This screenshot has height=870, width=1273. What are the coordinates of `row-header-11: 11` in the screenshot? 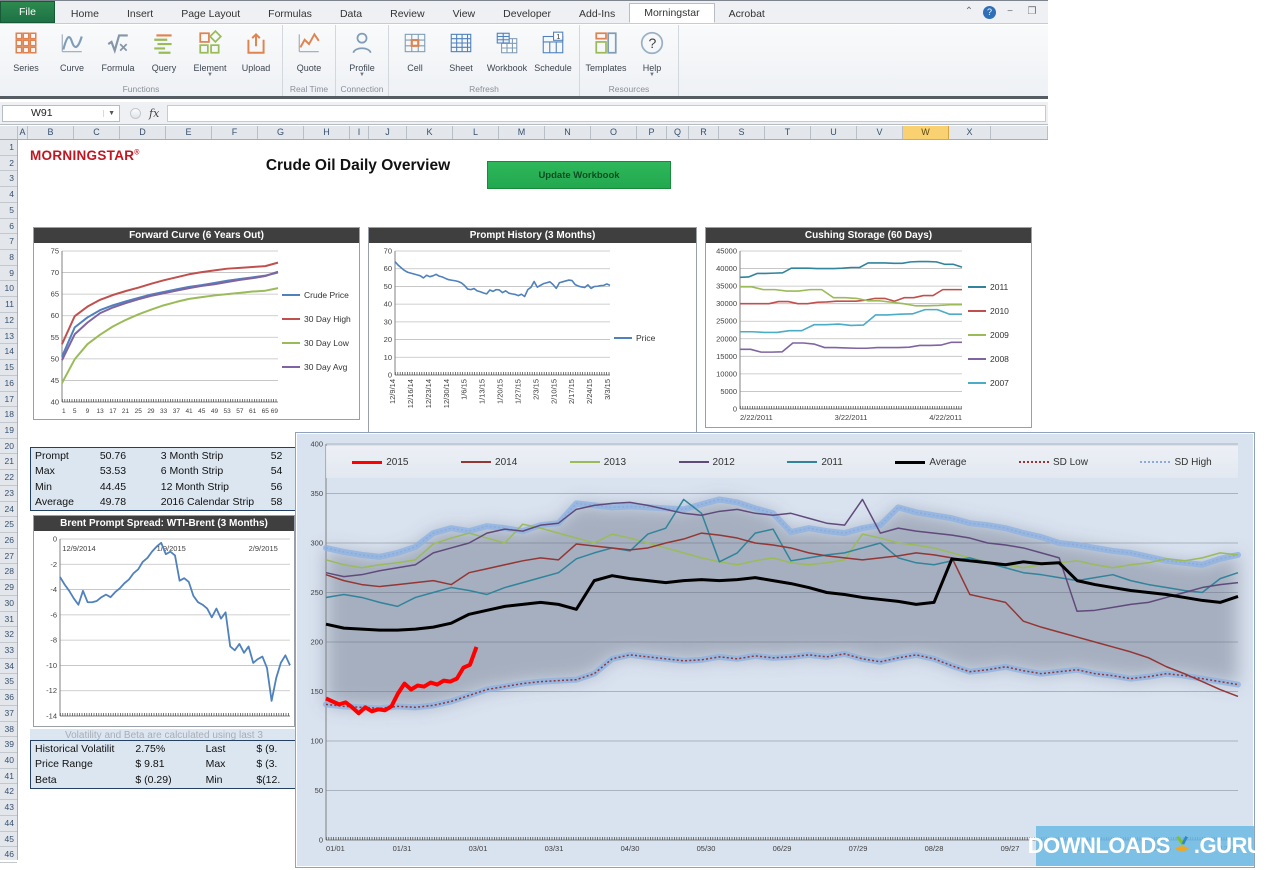 It's located at (8, 305).